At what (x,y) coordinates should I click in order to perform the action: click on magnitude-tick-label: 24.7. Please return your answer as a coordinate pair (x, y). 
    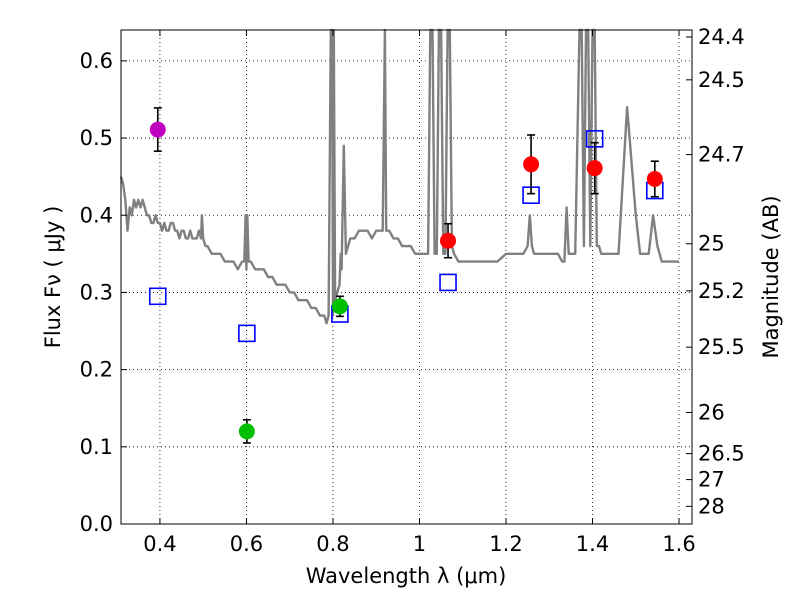
    Looking at the image, I should click on (721, 155).